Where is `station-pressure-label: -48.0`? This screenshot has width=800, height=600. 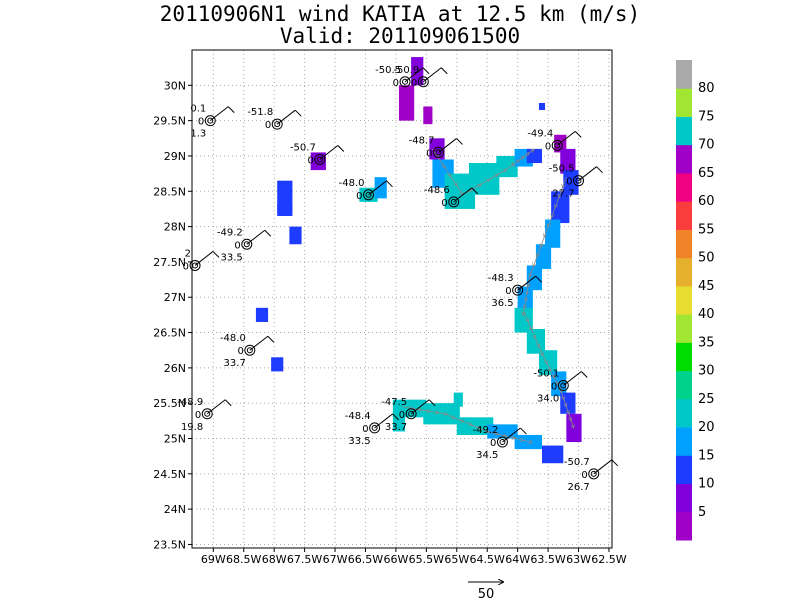
station-pressure-label: -48.0 is located at coordinates (233, 338).